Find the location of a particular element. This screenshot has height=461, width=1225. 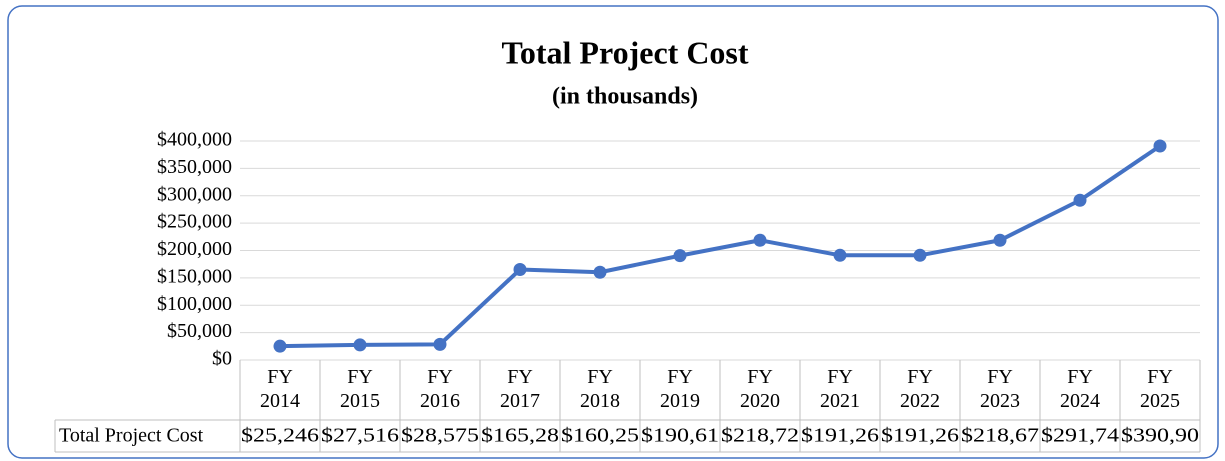

x-tick-label: FY 2015 is located at coordinates (360, 389).